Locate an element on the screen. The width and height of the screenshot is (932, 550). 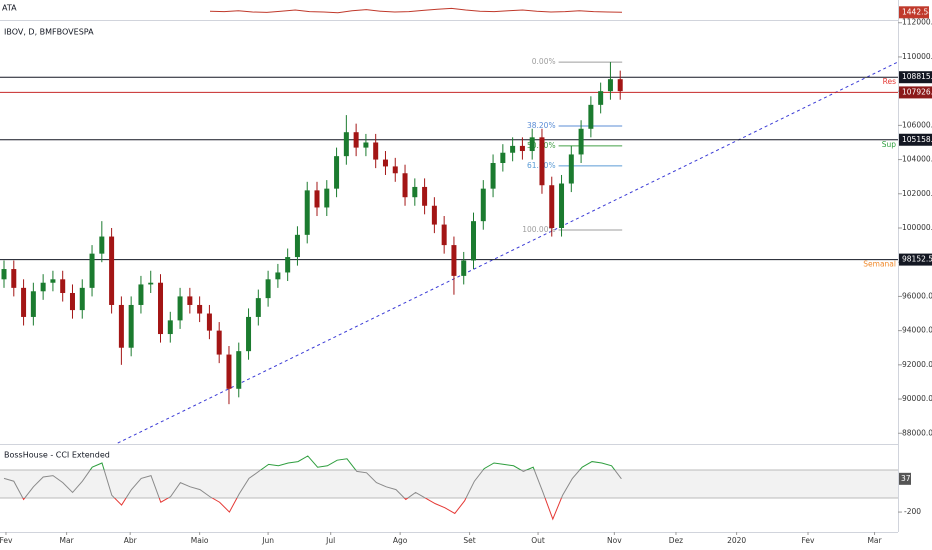
level-name: Sup is located at coordinates (889, 144).